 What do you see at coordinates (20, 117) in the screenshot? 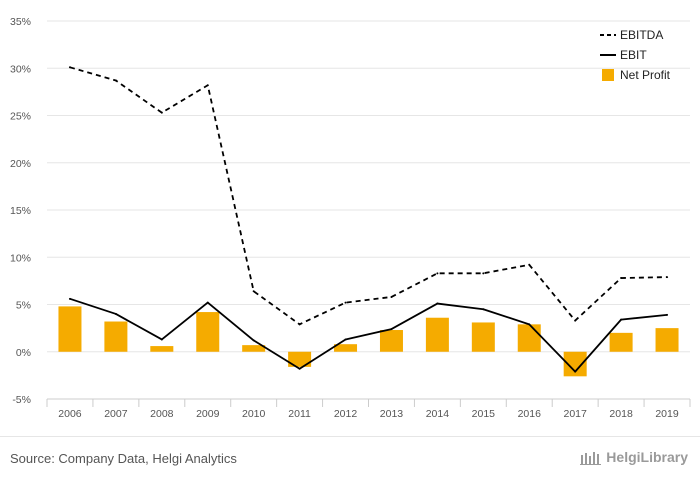
I see `y-tick-label: 25%` at bounding box center [20, 117].